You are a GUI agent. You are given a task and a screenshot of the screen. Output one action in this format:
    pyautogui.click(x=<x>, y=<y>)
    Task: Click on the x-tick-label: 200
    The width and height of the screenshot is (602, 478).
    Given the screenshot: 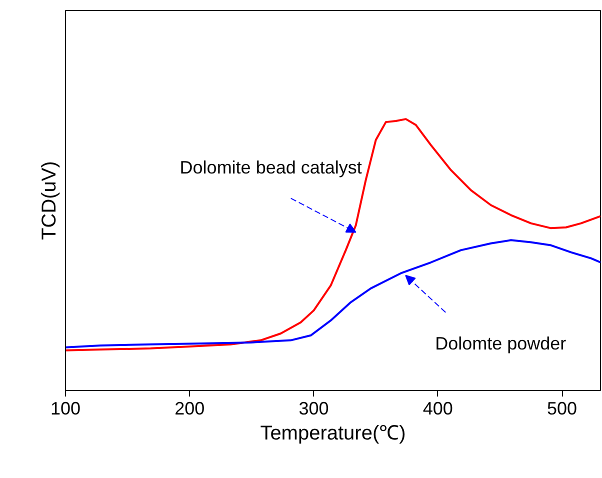 What is the action you would take?
    pyautogui.click(x=189, y=408)
    